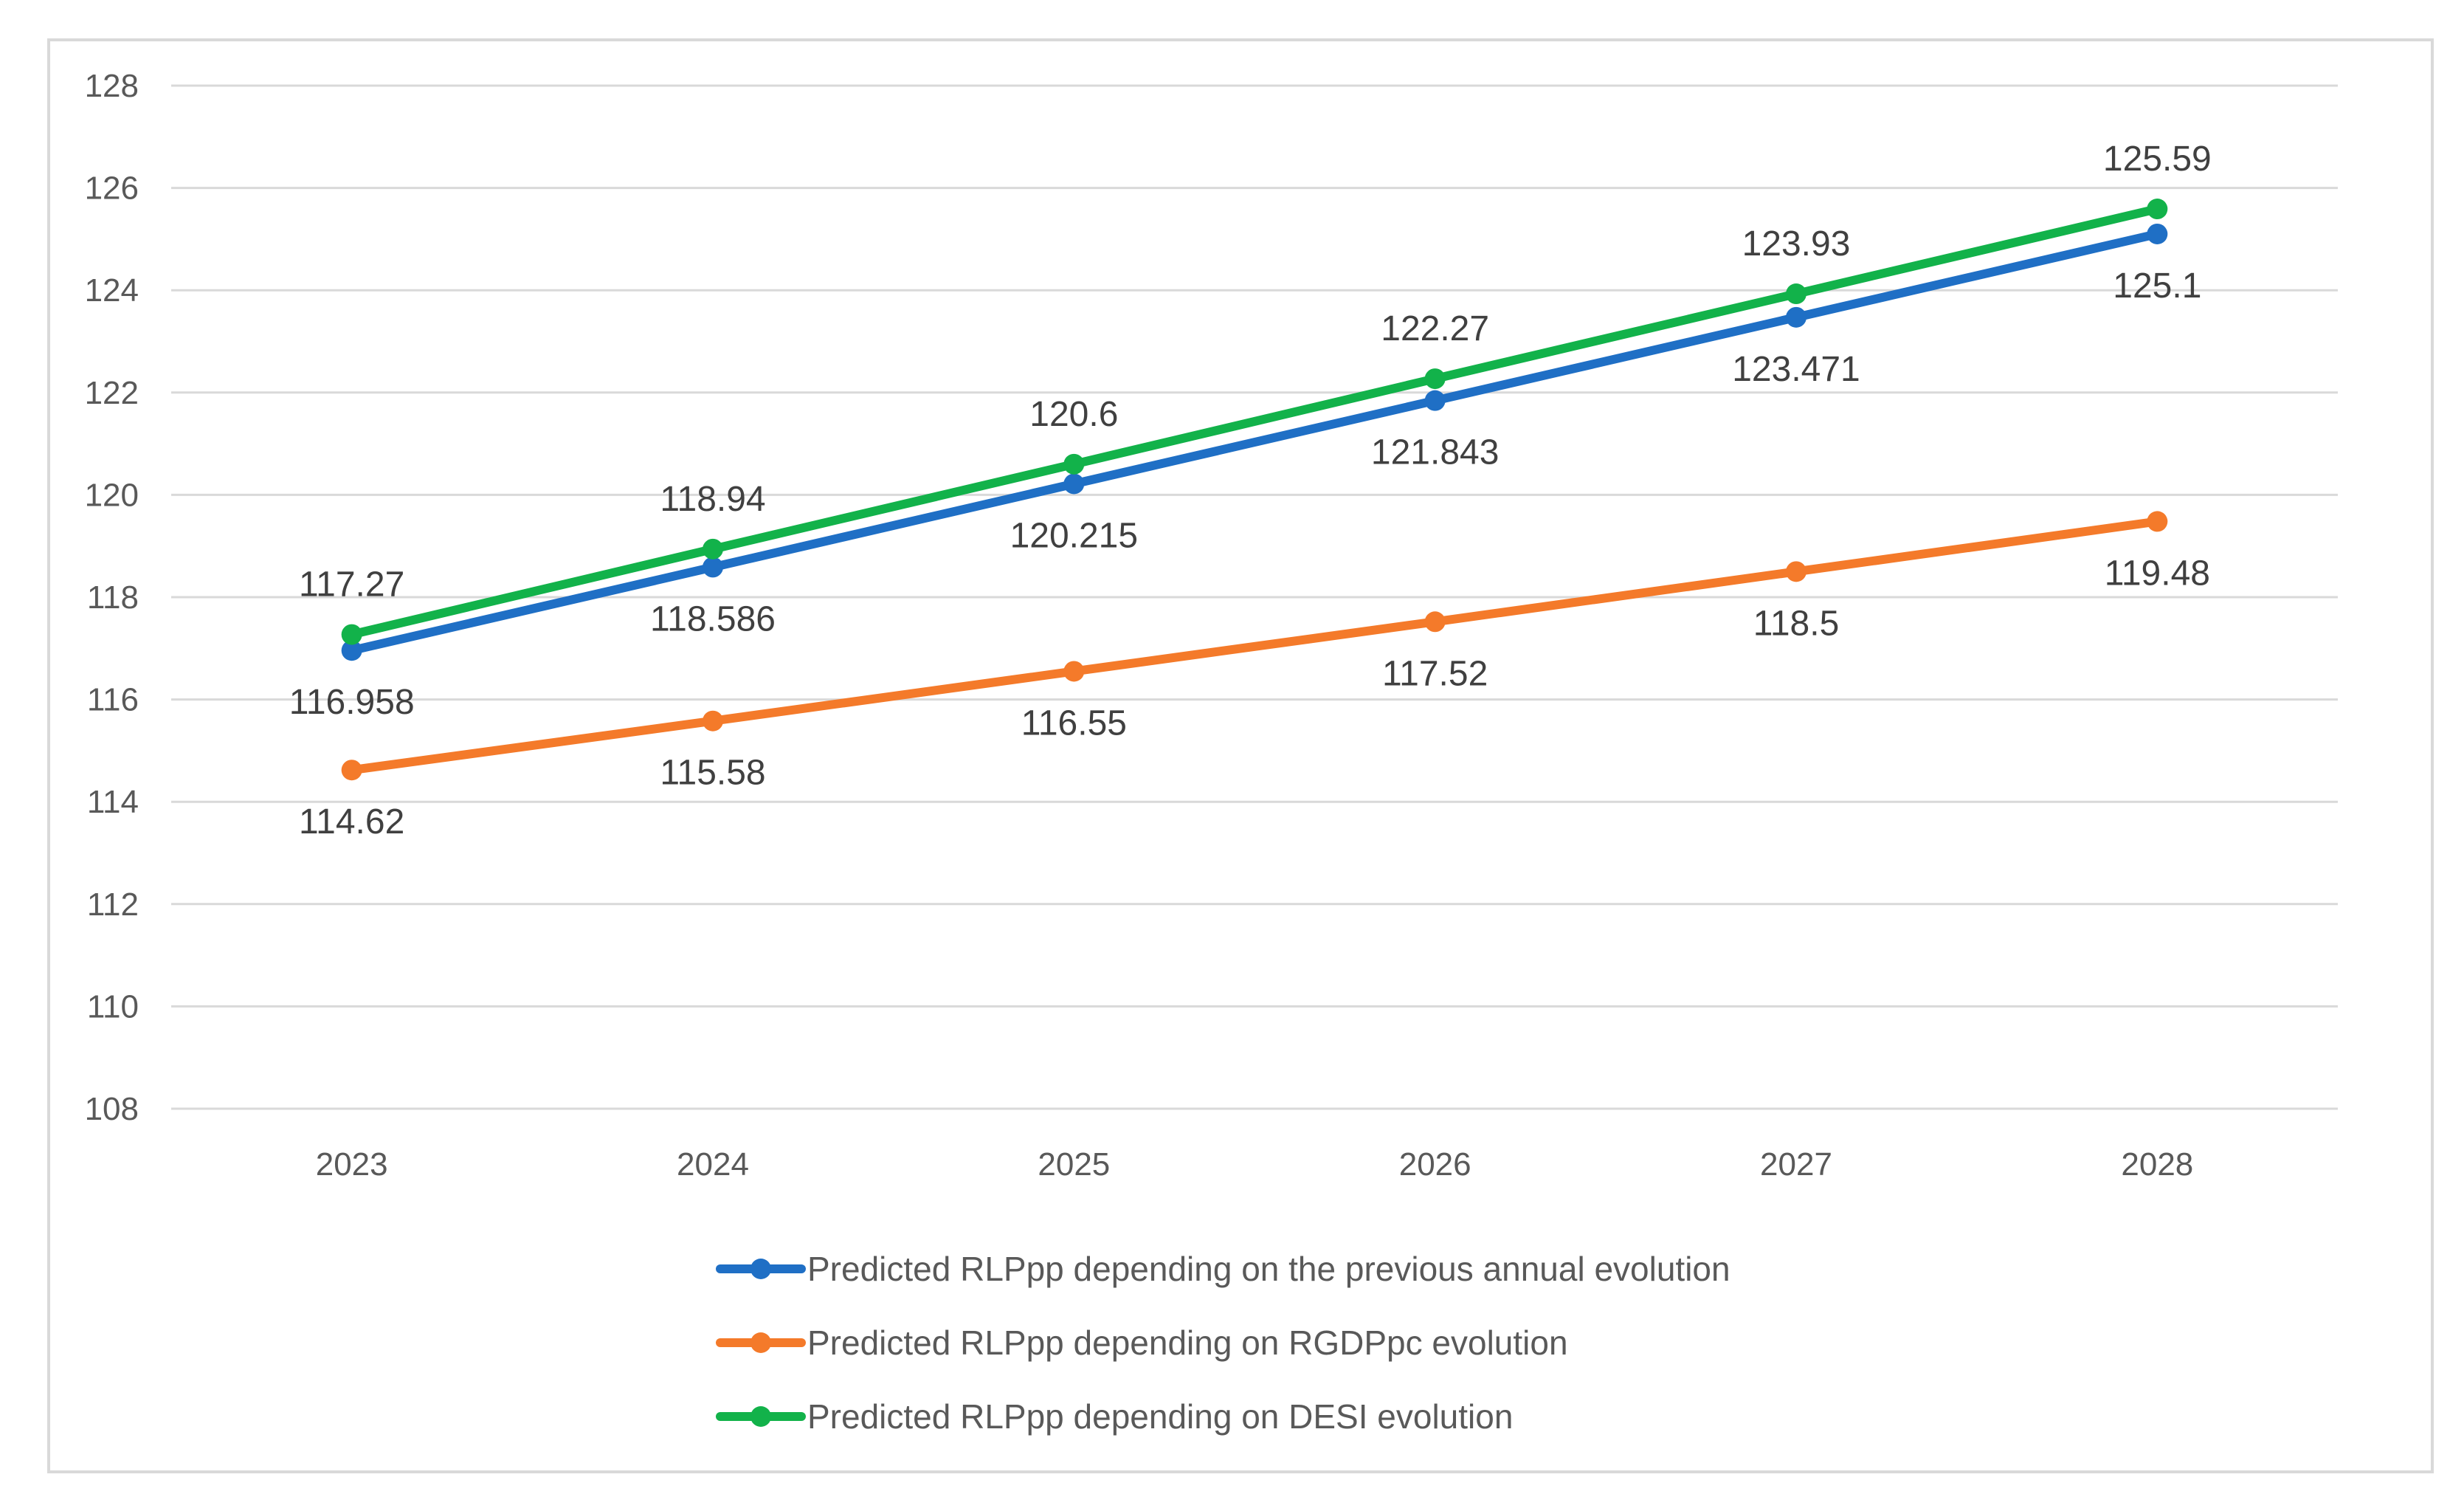 The width and height of the screenshot is (2464, 1511). What do you see at coordinates (1436, 452) in the screenshot?
I see `series-0-data-label-2026: 121.843` at bounding box center [1436, 452].